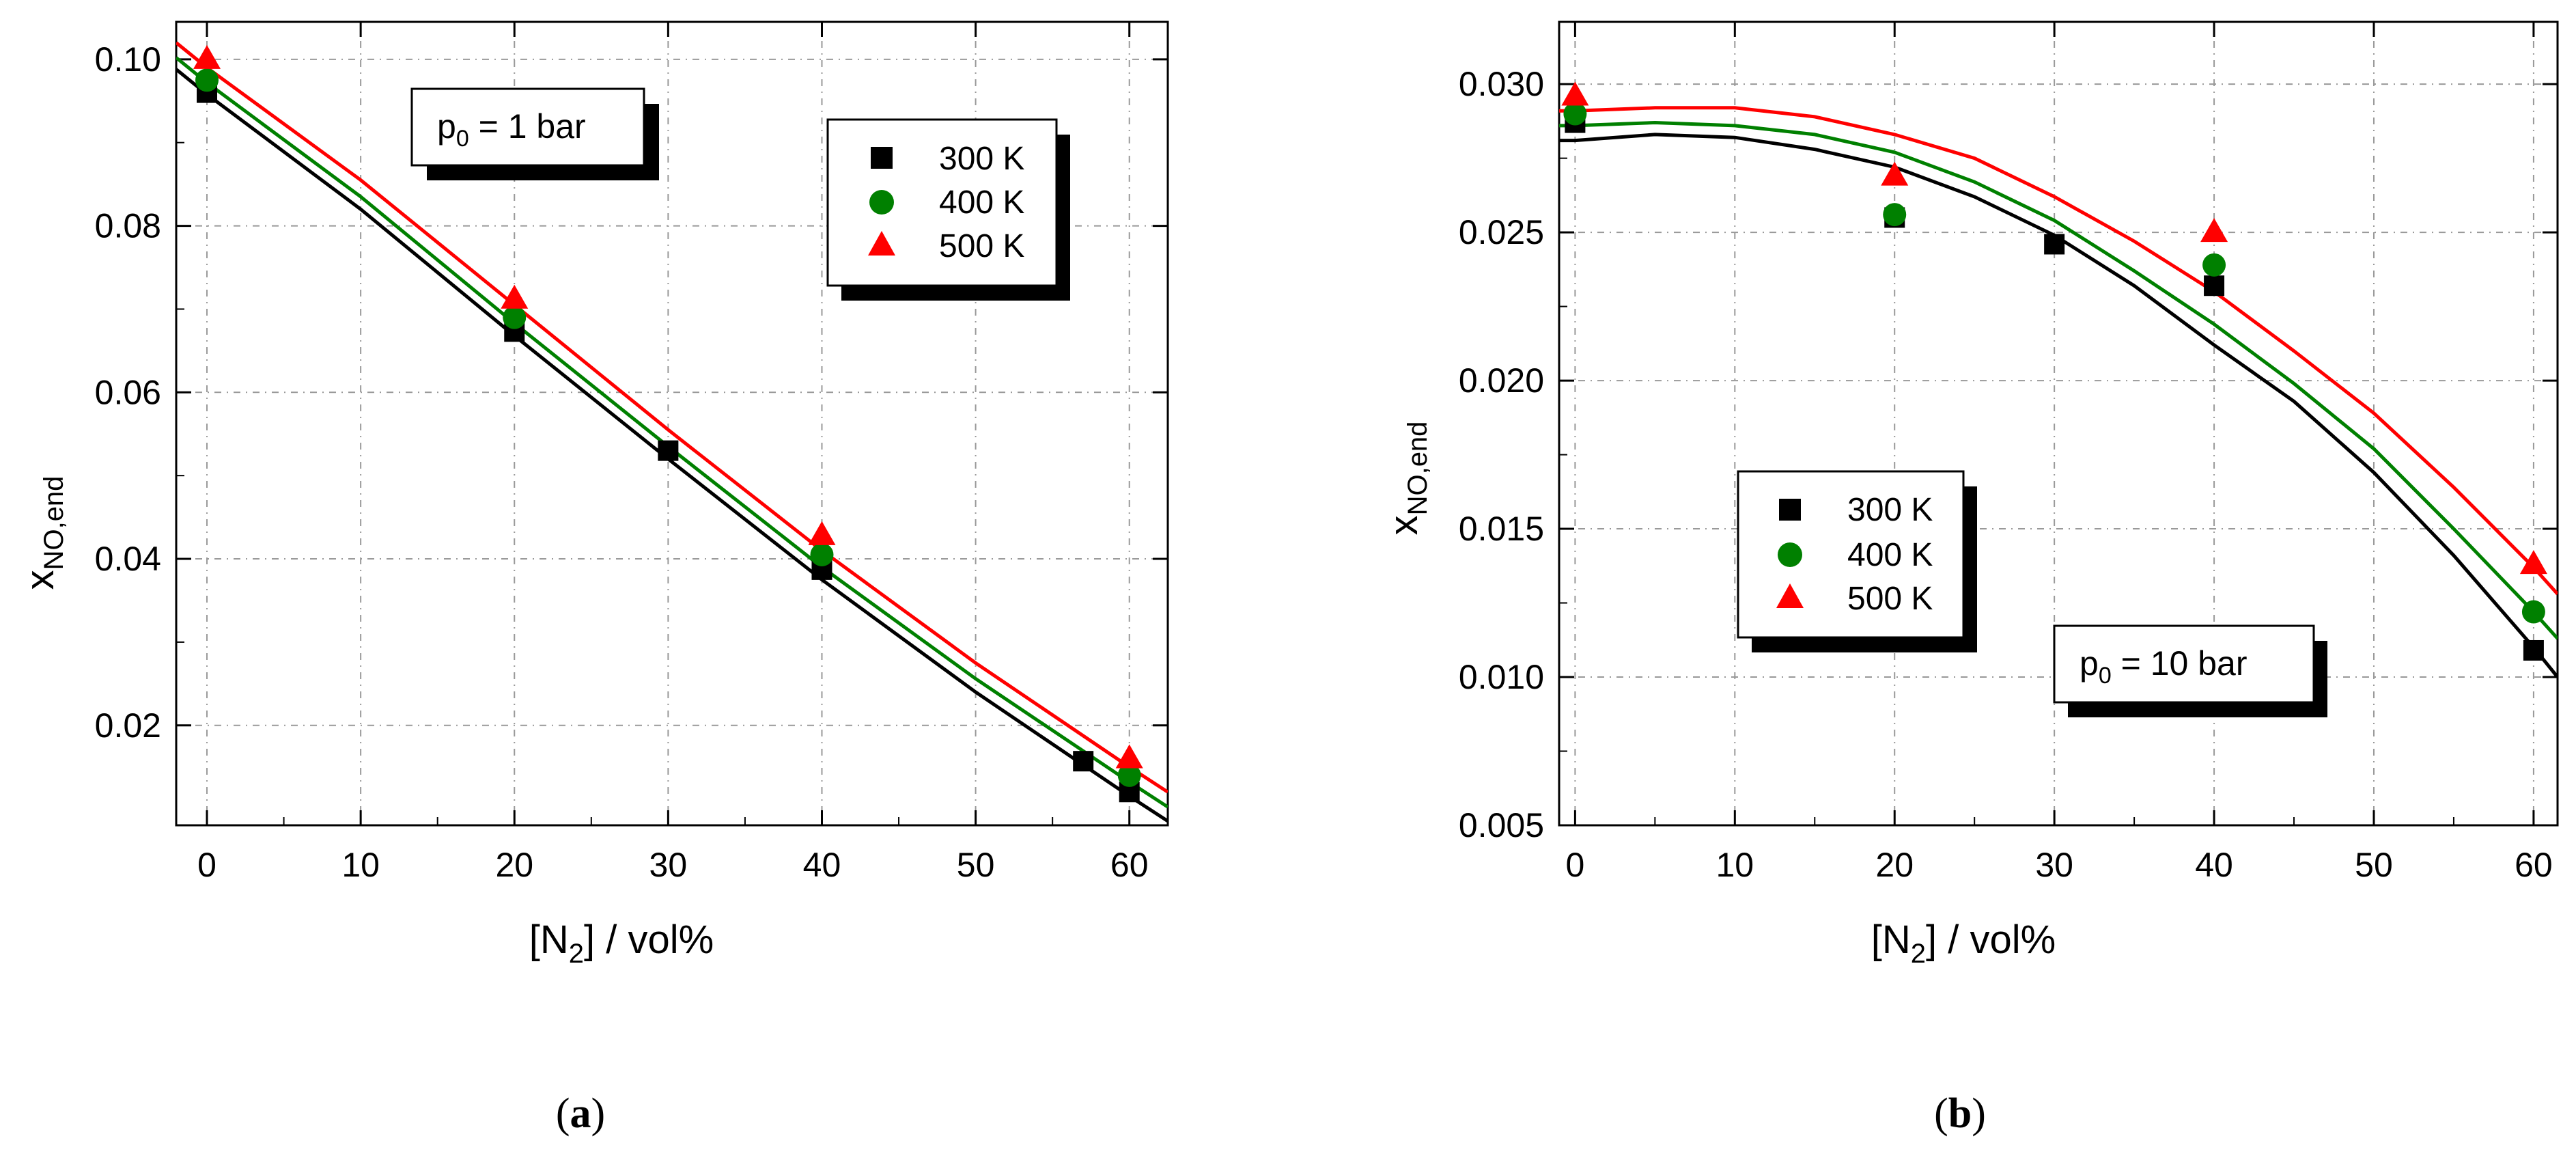 This screenshot has width=2576, height=1158. Describe the element at coordinates (1790, 555) in the screenshot. I see `legend-marker-400k-b` at that location.